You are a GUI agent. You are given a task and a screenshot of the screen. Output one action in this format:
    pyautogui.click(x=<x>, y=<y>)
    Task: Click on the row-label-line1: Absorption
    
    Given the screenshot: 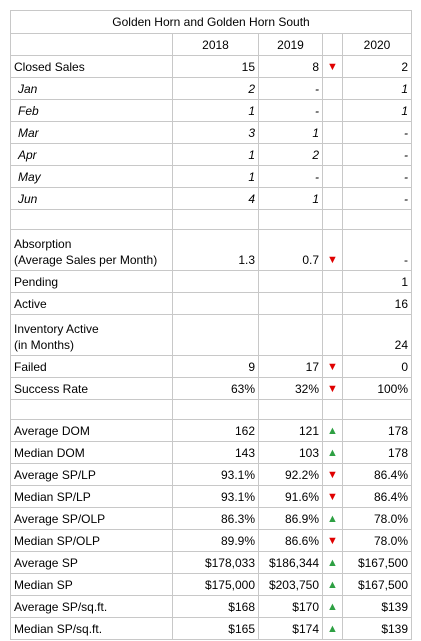 What is the action you would take?
    pyautogui.click(x=43, y=244)
    